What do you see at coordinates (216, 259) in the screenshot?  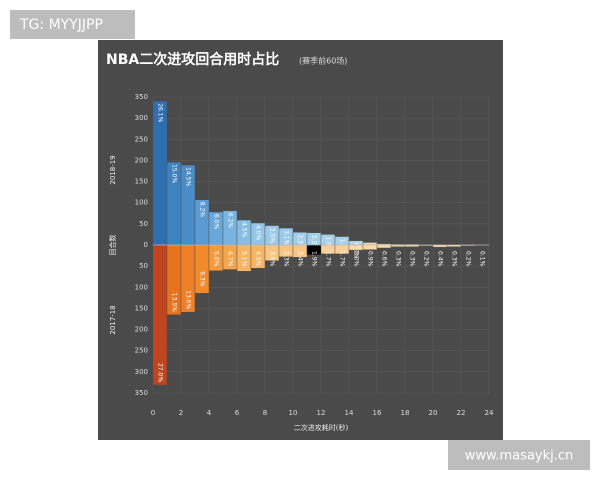 I see `share-label: 5.0%` at bounding box center [216, 259].